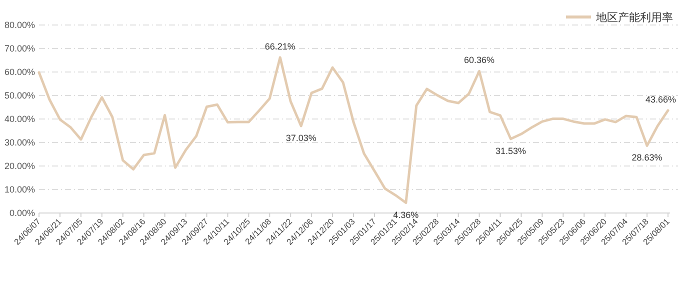  What do you see at coordinates (479, 60) in the screenshot?
I see `data-label: 60.36%` at bounding box center [479, 60].